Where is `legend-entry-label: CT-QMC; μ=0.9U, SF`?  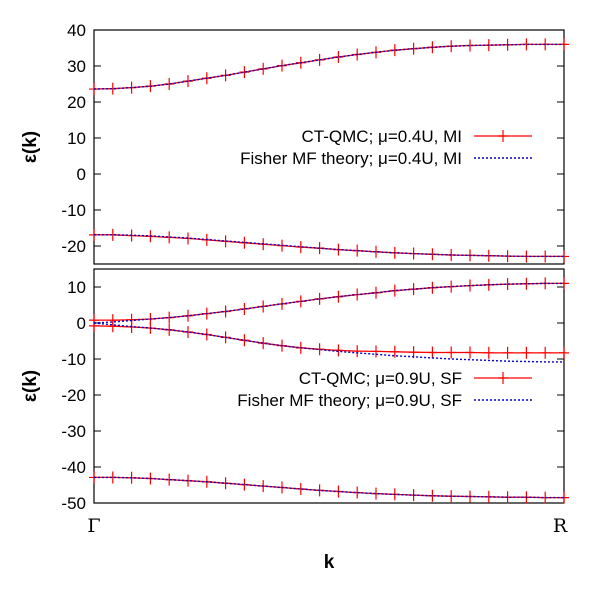 legend-entry-label: CT-QMC; μ=0.9U, SF is located at coordinates (380, 378).